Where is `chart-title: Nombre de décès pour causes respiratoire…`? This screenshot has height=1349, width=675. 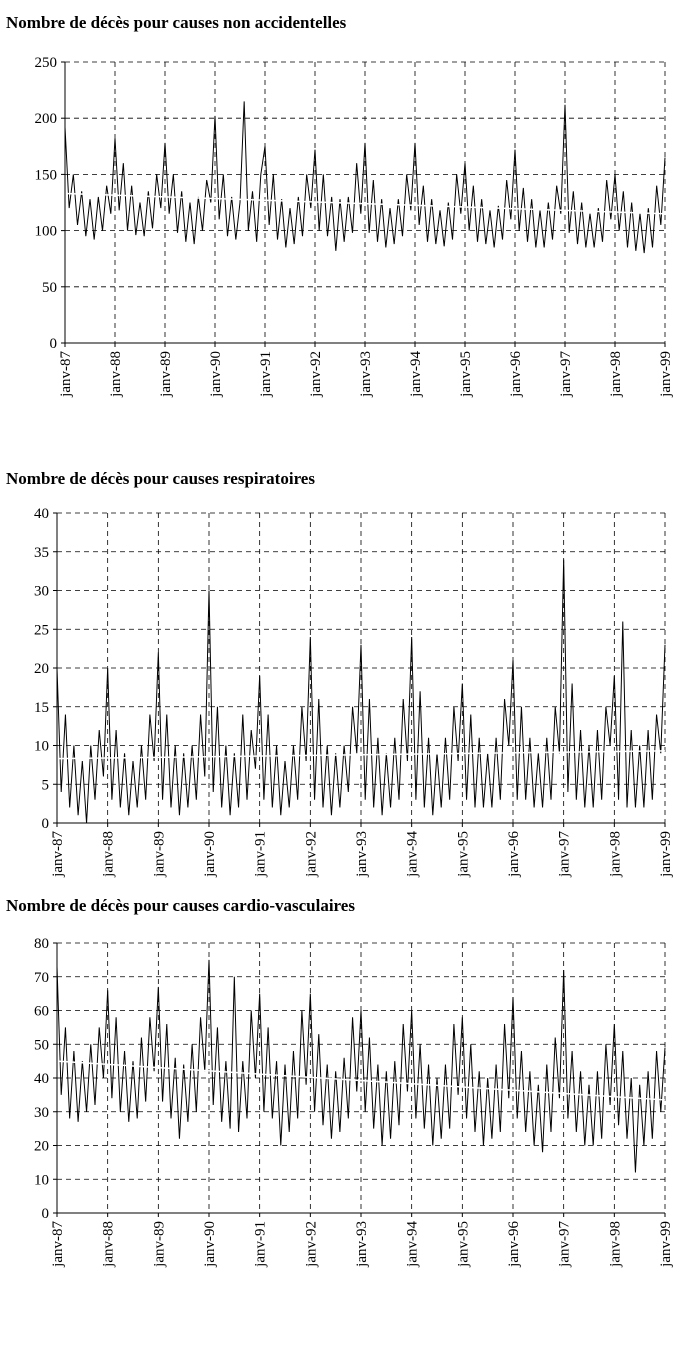
chart-title: Nombre de décès pour causes respiratoire… is located at coordinates (160, 478).